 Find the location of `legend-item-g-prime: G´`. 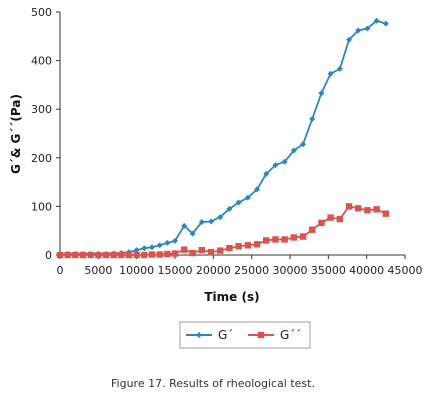

legend-item-g-prime: G´ is located at coordinates (209, 335).